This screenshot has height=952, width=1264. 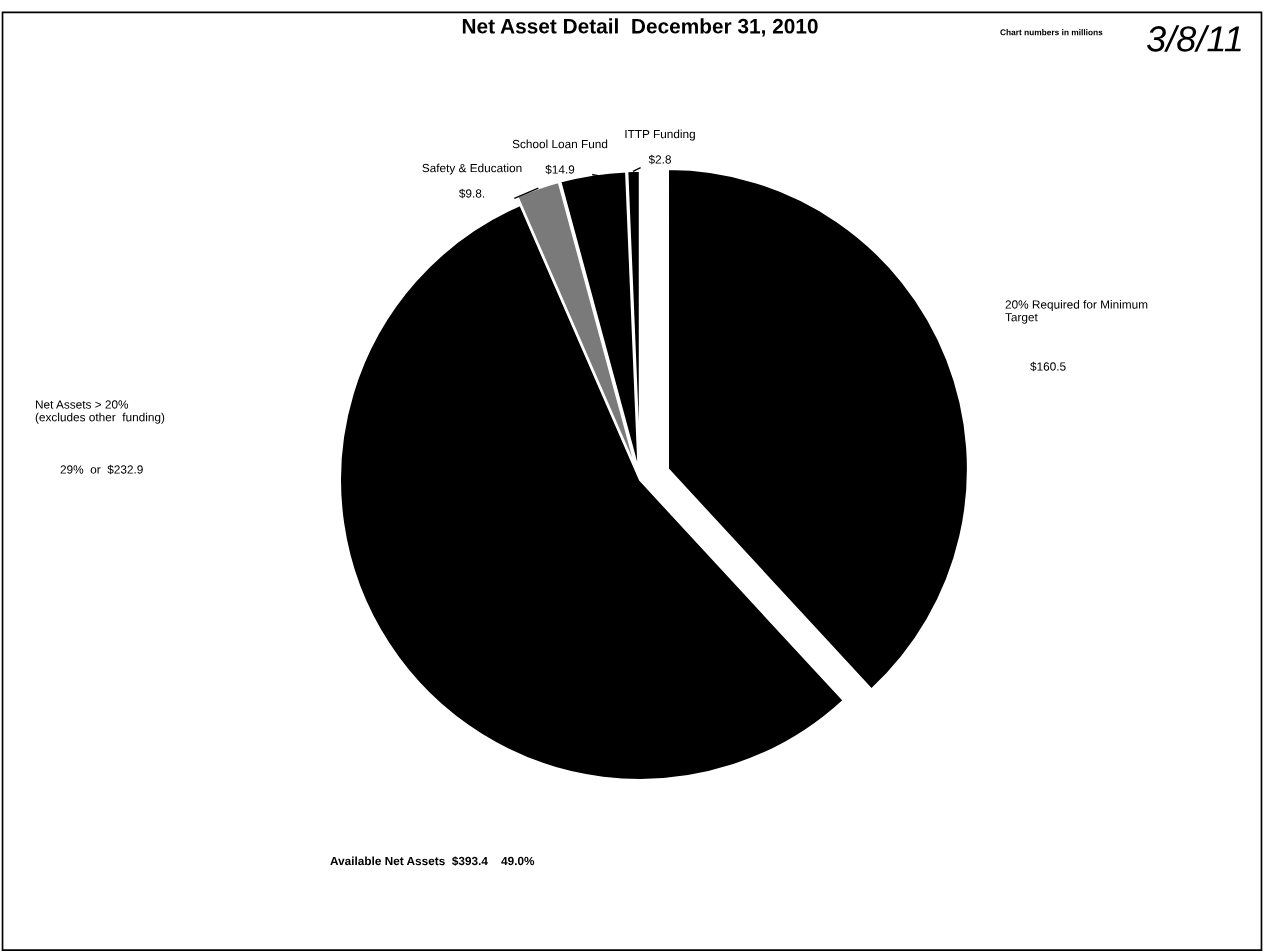 I want to click on data-label: $14.9, so click(x=560, y=169).